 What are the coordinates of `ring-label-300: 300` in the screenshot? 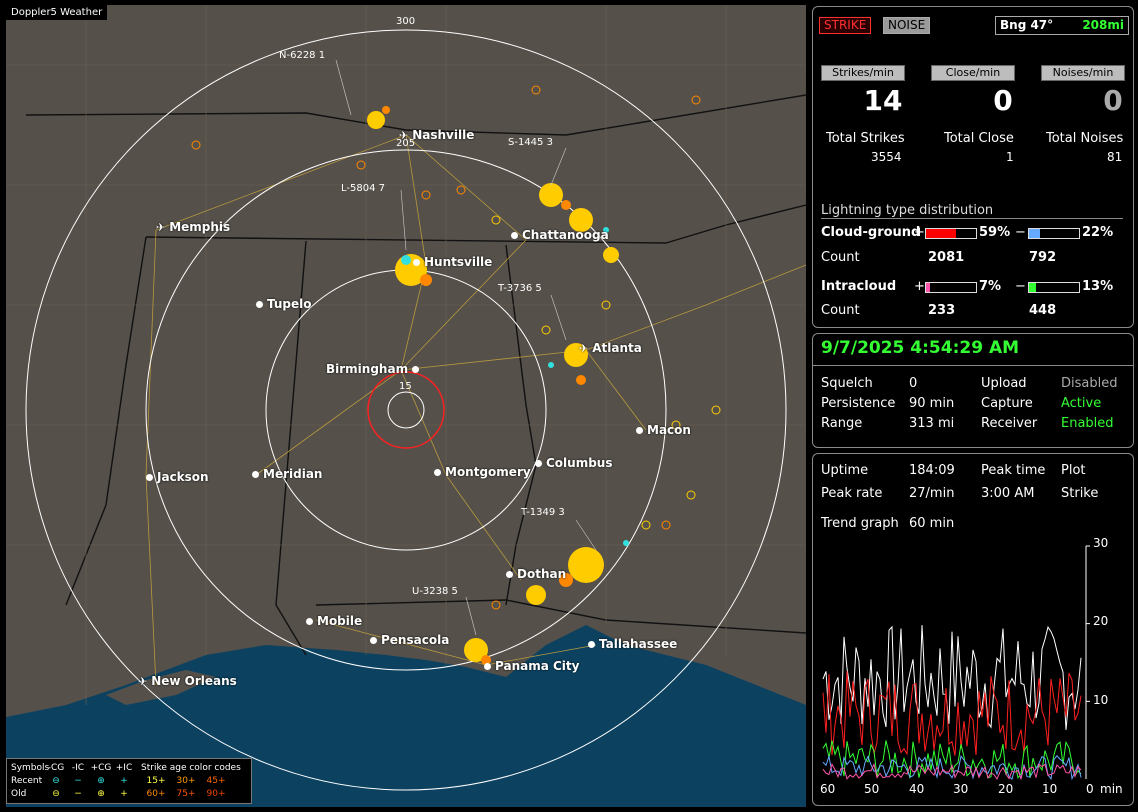 It's located at (406, 21).